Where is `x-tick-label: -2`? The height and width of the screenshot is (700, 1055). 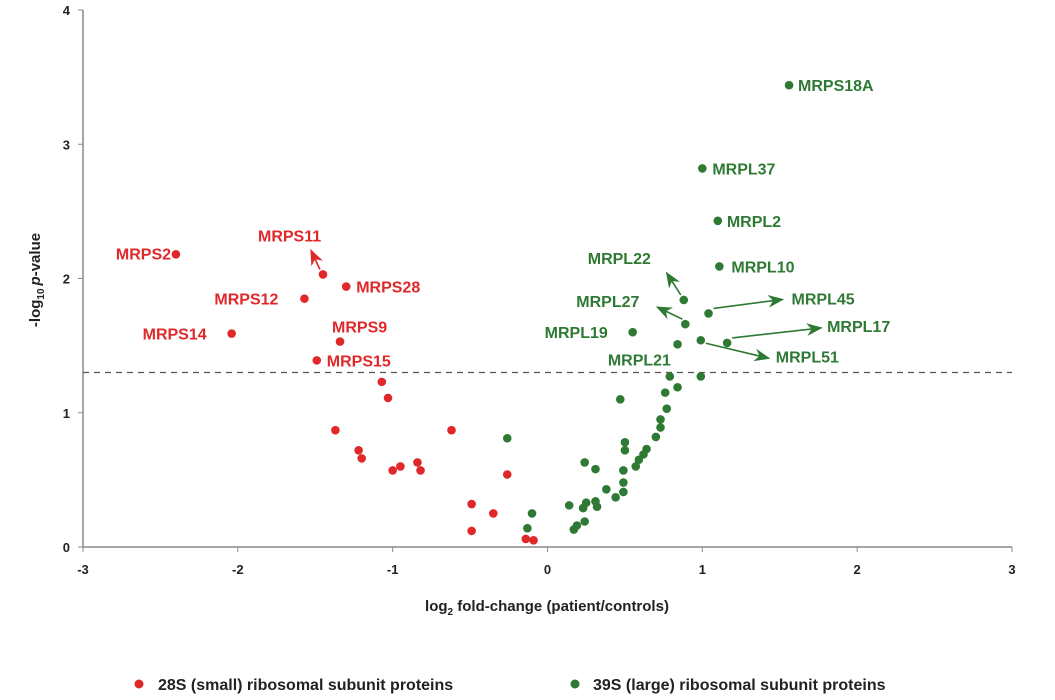 x-tick-label: -2 is located at coordinates (238, 569).